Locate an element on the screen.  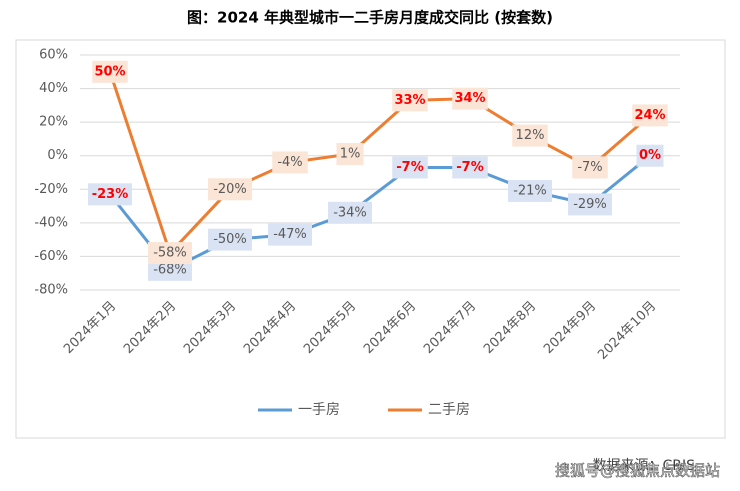
data-label: -50% is located at coordinates (230, 239).